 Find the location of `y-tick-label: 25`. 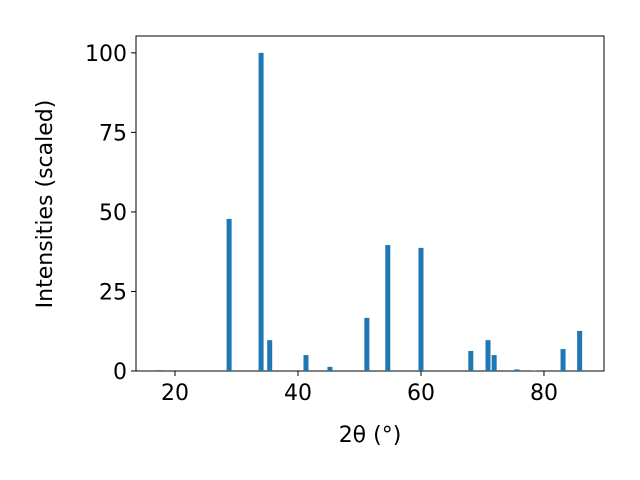

y-tick-label: 25 is located at coordinates (113, 292).